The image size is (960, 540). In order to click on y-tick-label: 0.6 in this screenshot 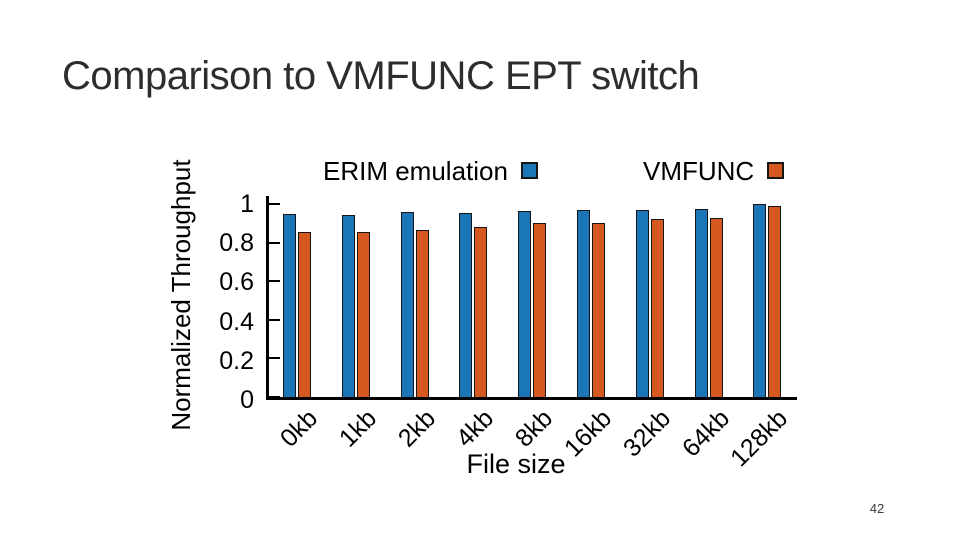, I will do `click(236, 282)`.